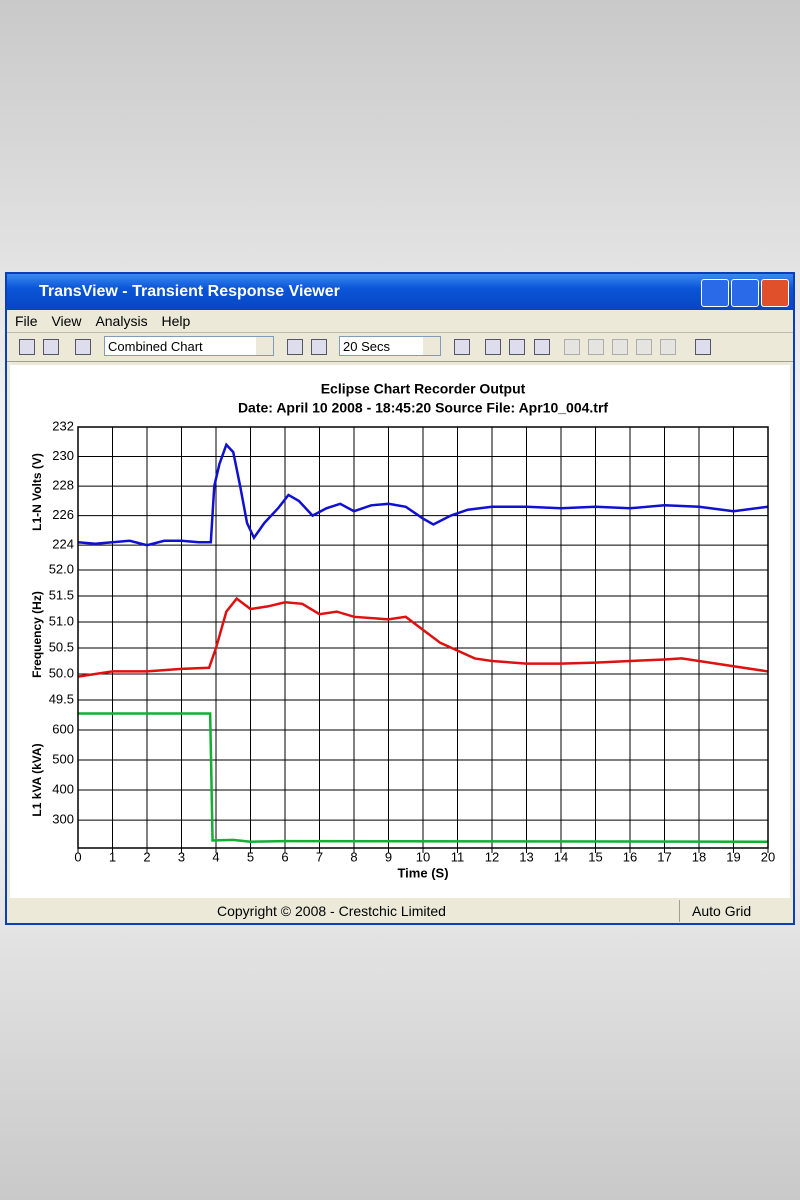 This screenshot has height=1200, width=800. What do you see at coordinates (61, 594) in the screenshot?
I see `y-tick-label: 51.5` at bounding box center [61, 594].